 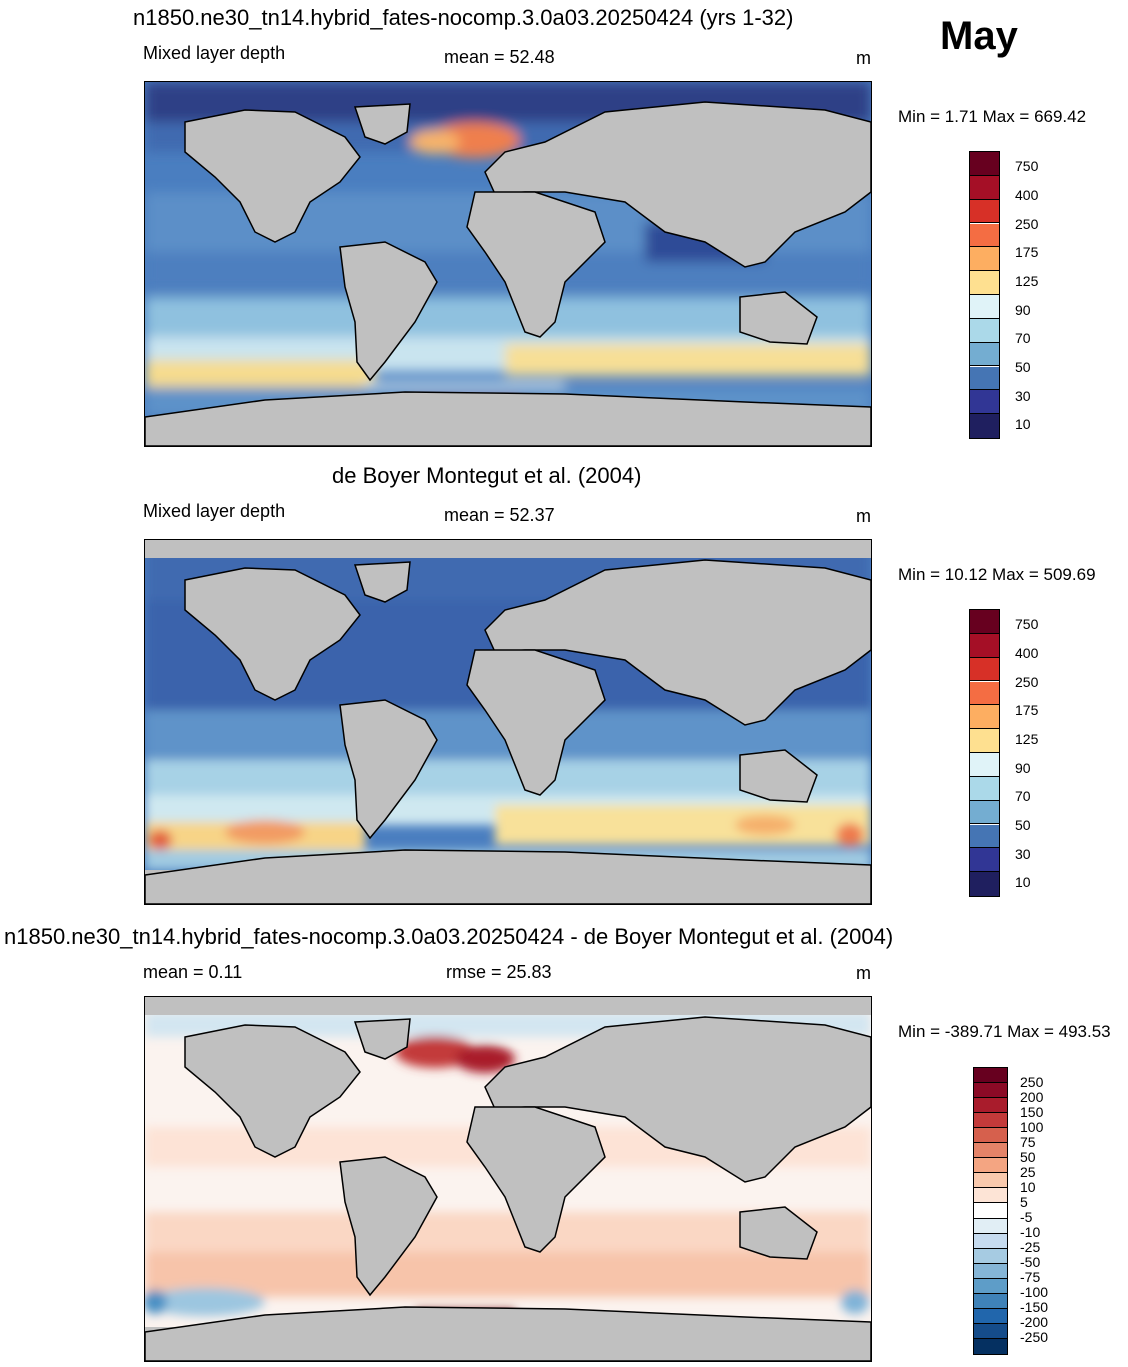 I want to click on cb3-label: -50, so click(x=1030, y=1262).